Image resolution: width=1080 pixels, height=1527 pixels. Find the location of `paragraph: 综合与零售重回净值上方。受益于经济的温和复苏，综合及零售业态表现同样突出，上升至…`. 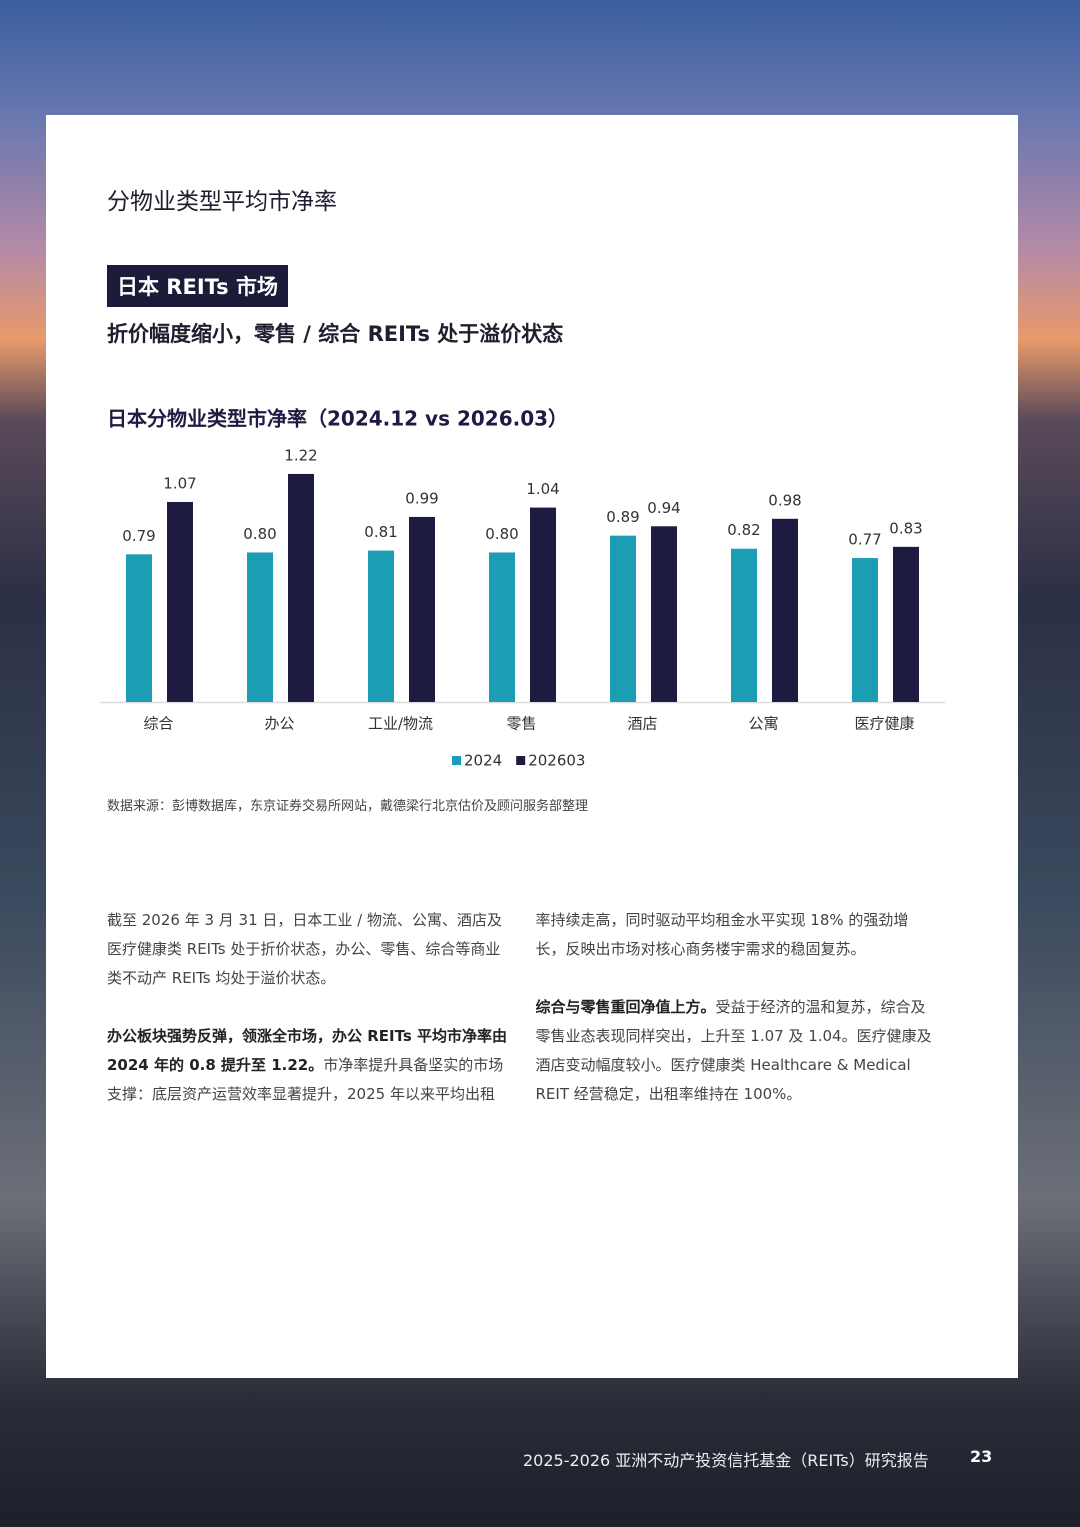

paragraph: 综合与零售重回净值上方。受益于经济的温和复苏，综合及零售业态表现同样突出，上升至… is located at coordinates (737, 1051).